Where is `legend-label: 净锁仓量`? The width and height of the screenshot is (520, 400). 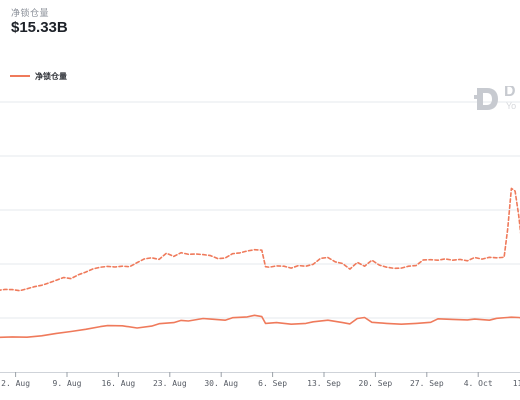
legend-label: 净锁仓量 is located at coordinates (51, 76).